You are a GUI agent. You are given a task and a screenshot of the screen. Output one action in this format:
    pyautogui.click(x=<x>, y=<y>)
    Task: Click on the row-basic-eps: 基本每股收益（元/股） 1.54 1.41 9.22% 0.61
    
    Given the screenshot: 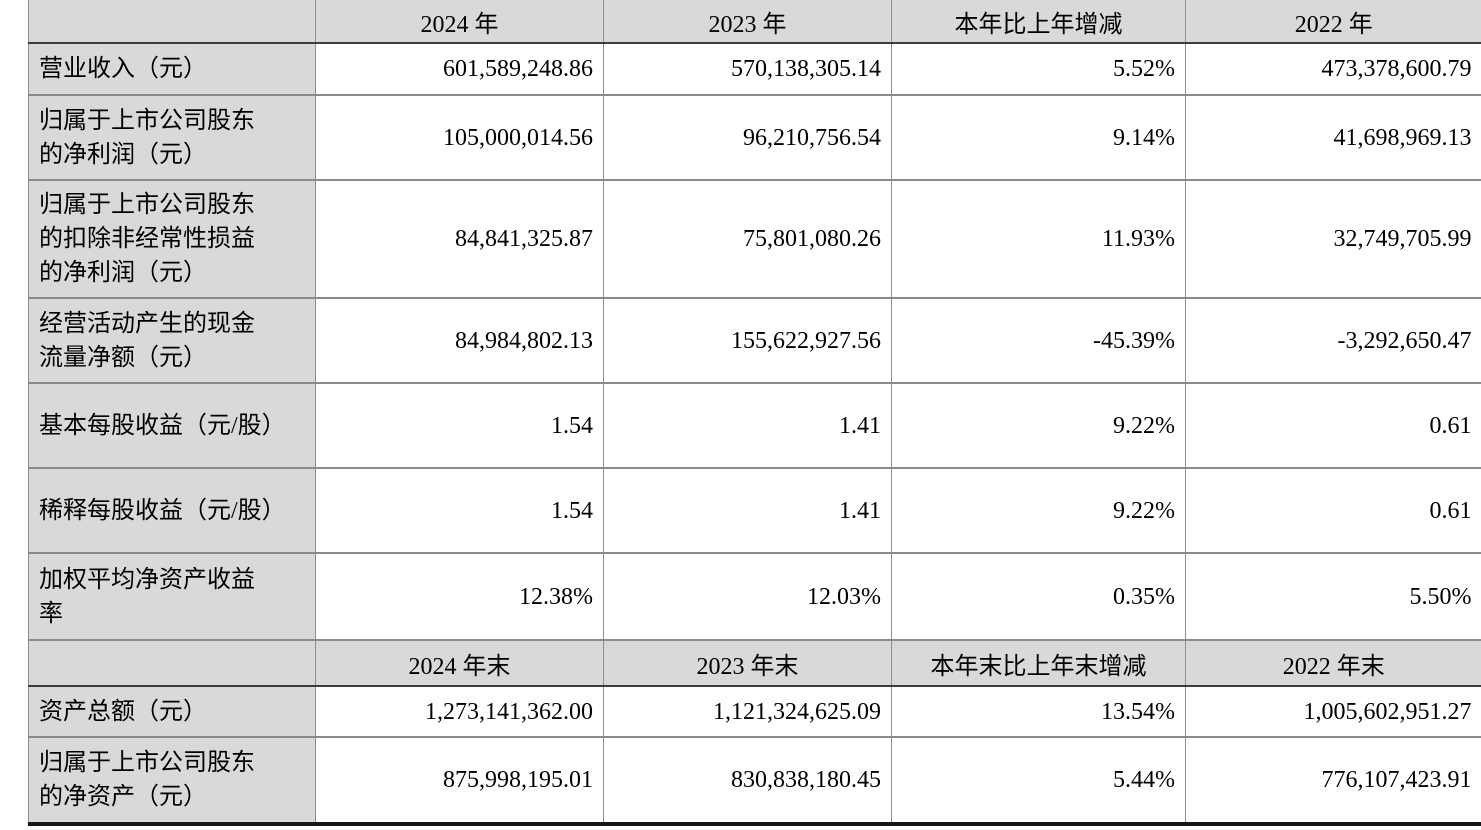 What is the action you would take?
    pyautogui.click(x=754, y=425)
    